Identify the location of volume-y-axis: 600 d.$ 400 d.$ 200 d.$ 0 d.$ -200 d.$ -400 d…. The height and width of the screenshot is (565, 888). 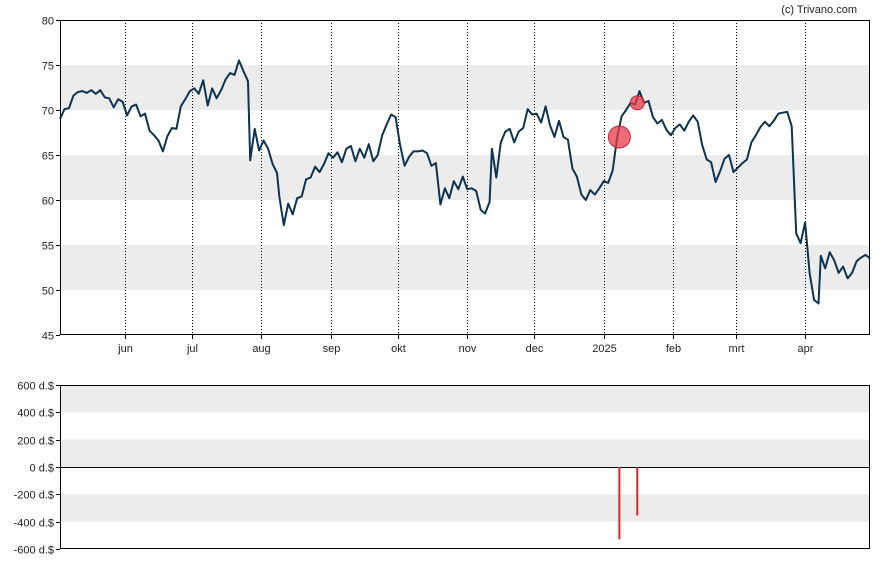
(37, 469).